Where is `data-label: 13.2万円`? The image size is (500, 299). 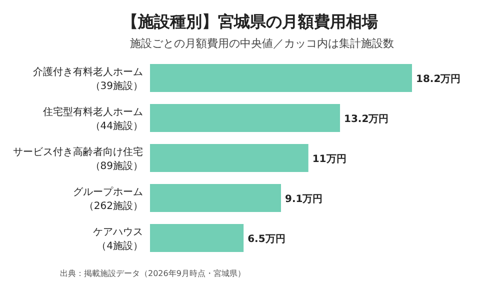 data-label: 13.2万円 is located at coordinates (366, 119).